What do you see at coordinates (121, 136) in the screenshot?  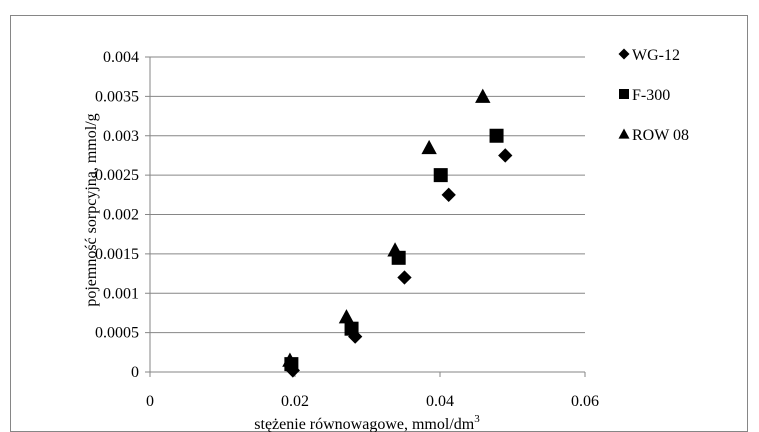 I see `y-tick-label: 0.003` at bounding box center [121, 136].